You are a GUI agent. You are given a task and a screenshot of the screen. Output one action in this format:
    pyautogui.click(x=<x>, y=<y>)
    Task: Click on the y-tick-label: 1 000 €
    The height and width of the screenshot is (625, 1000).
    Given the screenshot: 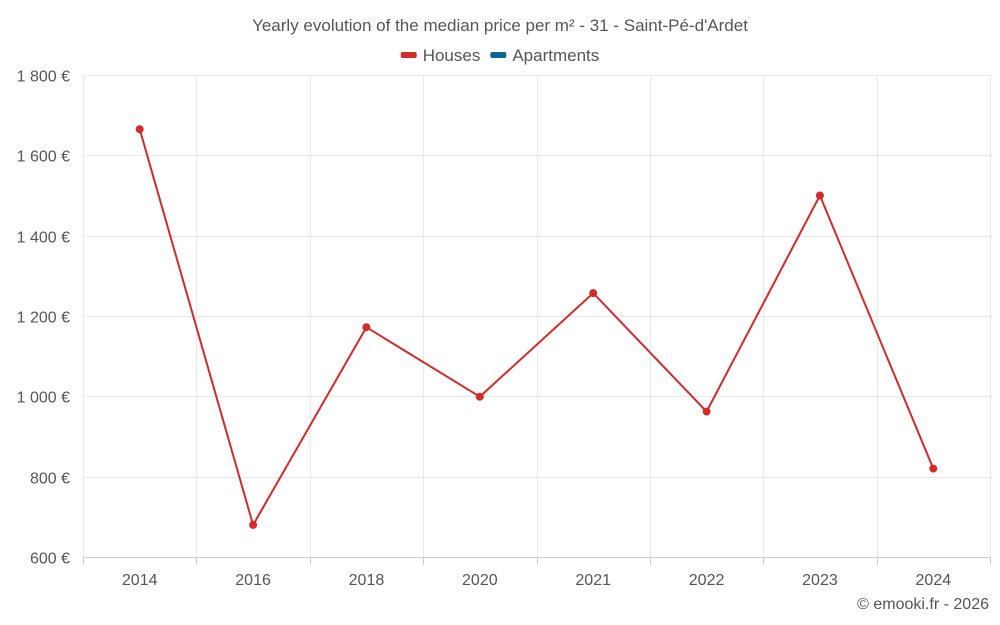 What is the action you would take?
    pyautogui.click(x=43, y=398)
    